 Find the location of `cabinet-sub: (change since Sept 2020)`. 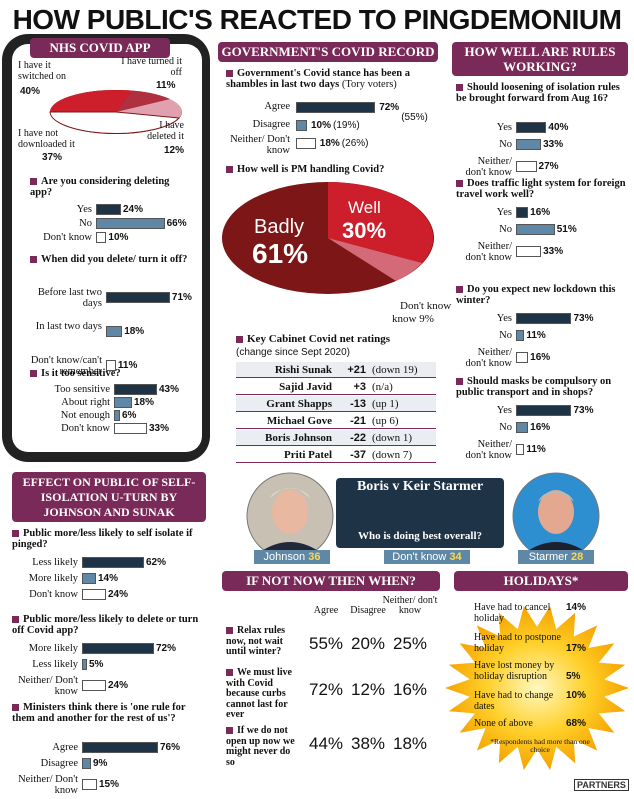

cabinet-sub: (change since Sept 2020) is located at coordinates (293, 352).